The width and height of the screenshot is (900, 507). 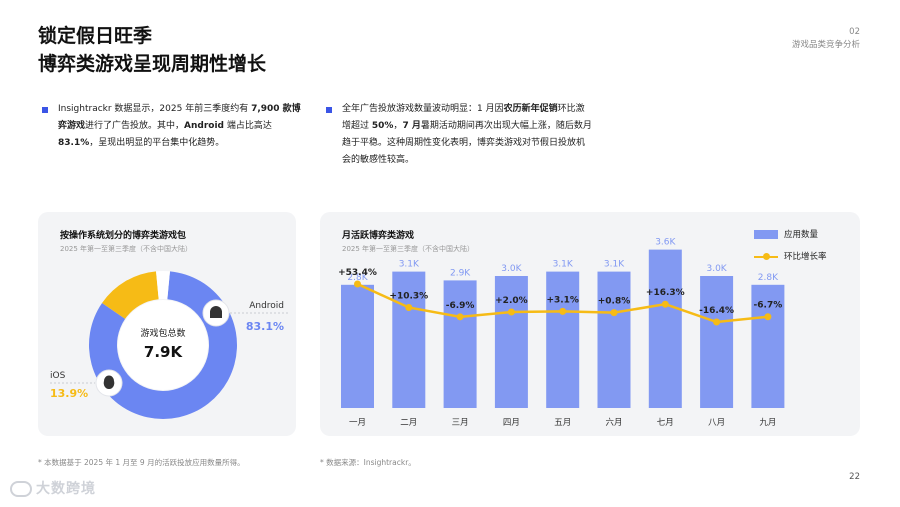 What do you see at coordinates (378, 236) in the screenshot?
I see `monthly-title: 月活跃博弈类游戏` at bounding box center [378, 236].